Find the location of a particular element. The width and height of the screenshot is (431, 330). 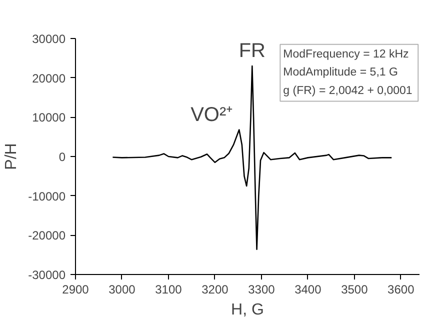

x-axis-title: H, G is located at coordinates (247, 310).